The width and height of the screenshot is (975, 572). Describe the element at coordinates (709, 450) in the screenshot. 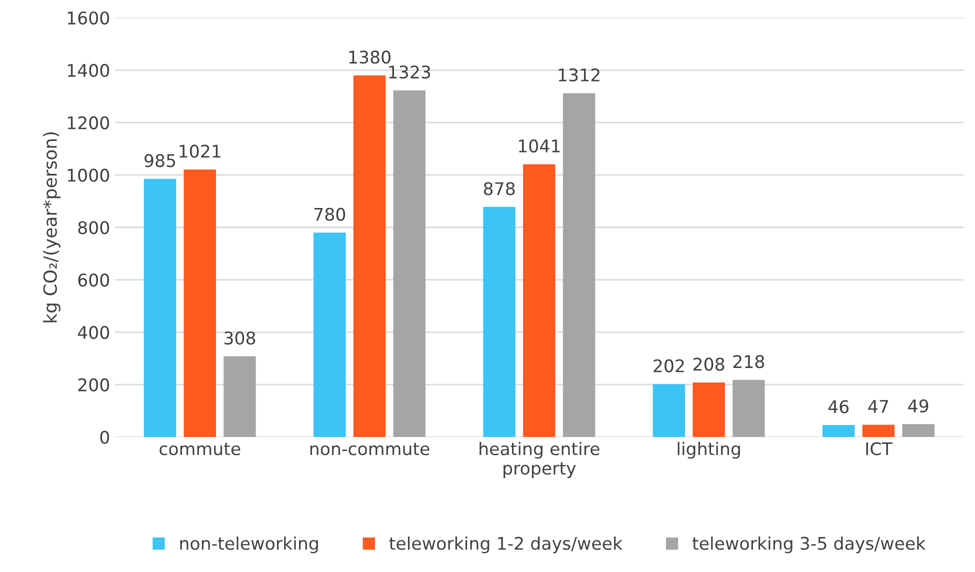

I see `x-tick-label: lighting` at that location.